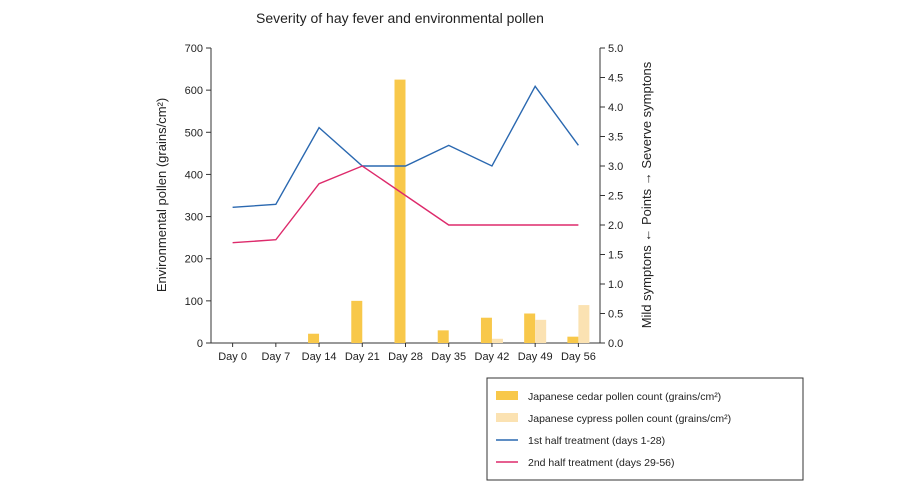 Image resolution: width=900 pixels, height=490 pixels. What do you see at coordinates (194, 49) in the screenshot?
I see `left-tick-label: 700` at bounding box center [194, 49].